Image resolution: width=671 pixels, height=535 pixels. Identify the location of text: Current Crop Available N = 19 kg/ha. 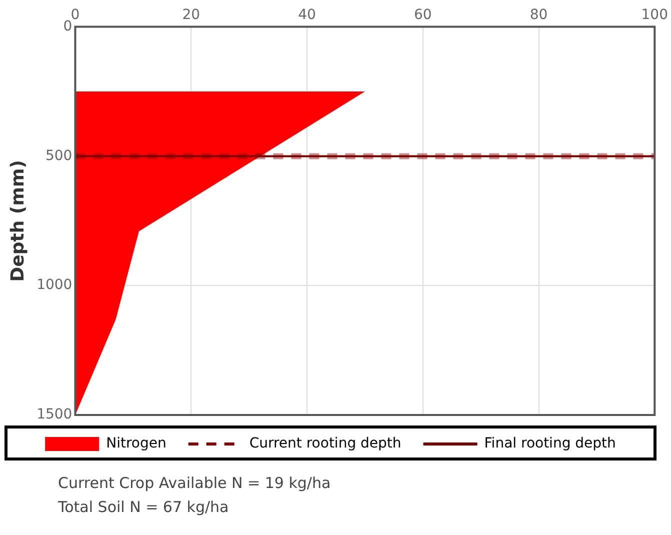
(195, 483).